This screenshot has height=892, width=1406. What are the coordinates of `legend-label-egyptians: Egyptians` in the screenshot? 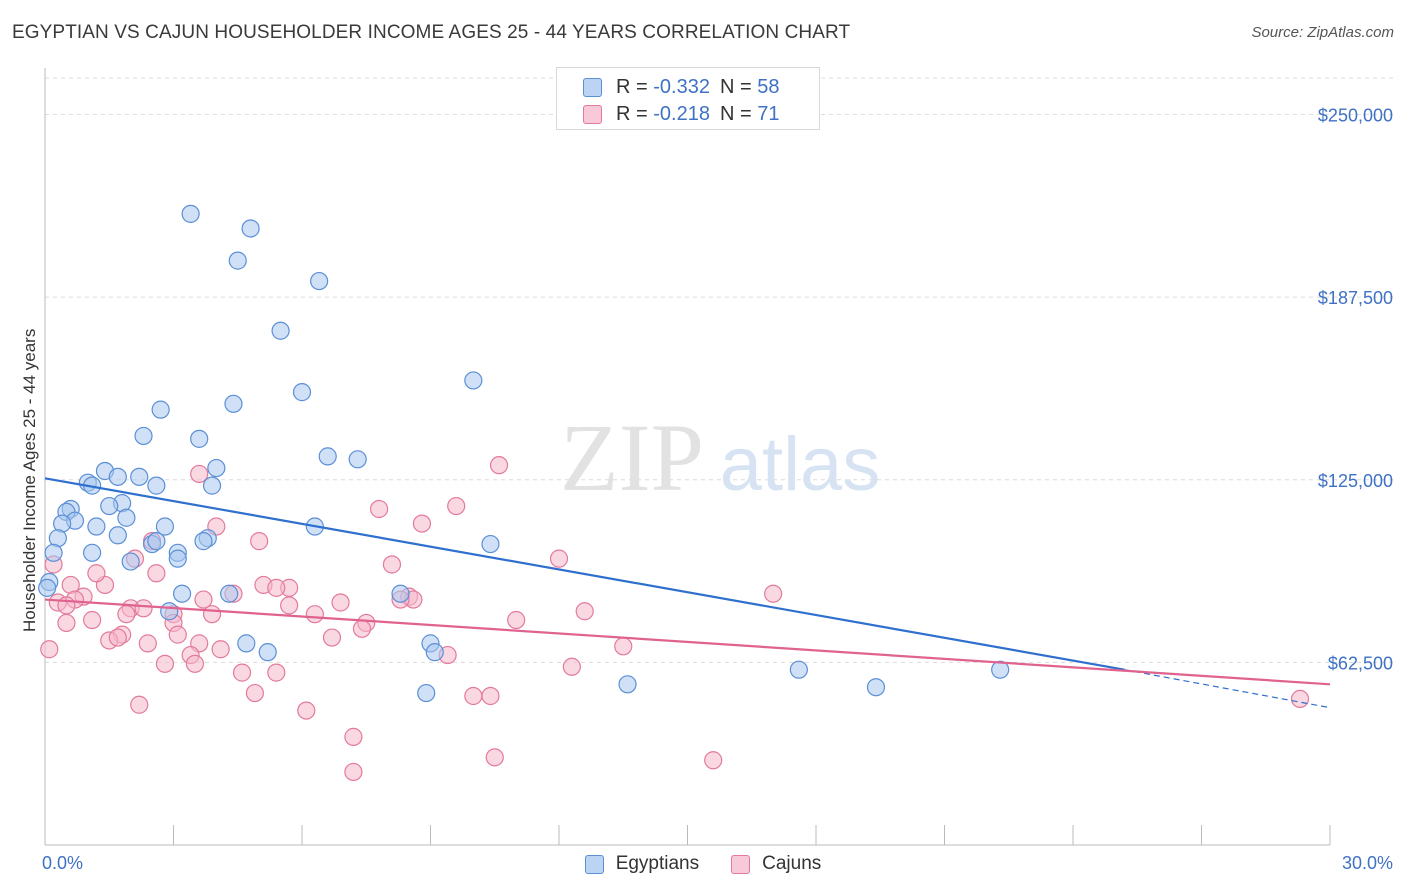 It's located at (657, 863).